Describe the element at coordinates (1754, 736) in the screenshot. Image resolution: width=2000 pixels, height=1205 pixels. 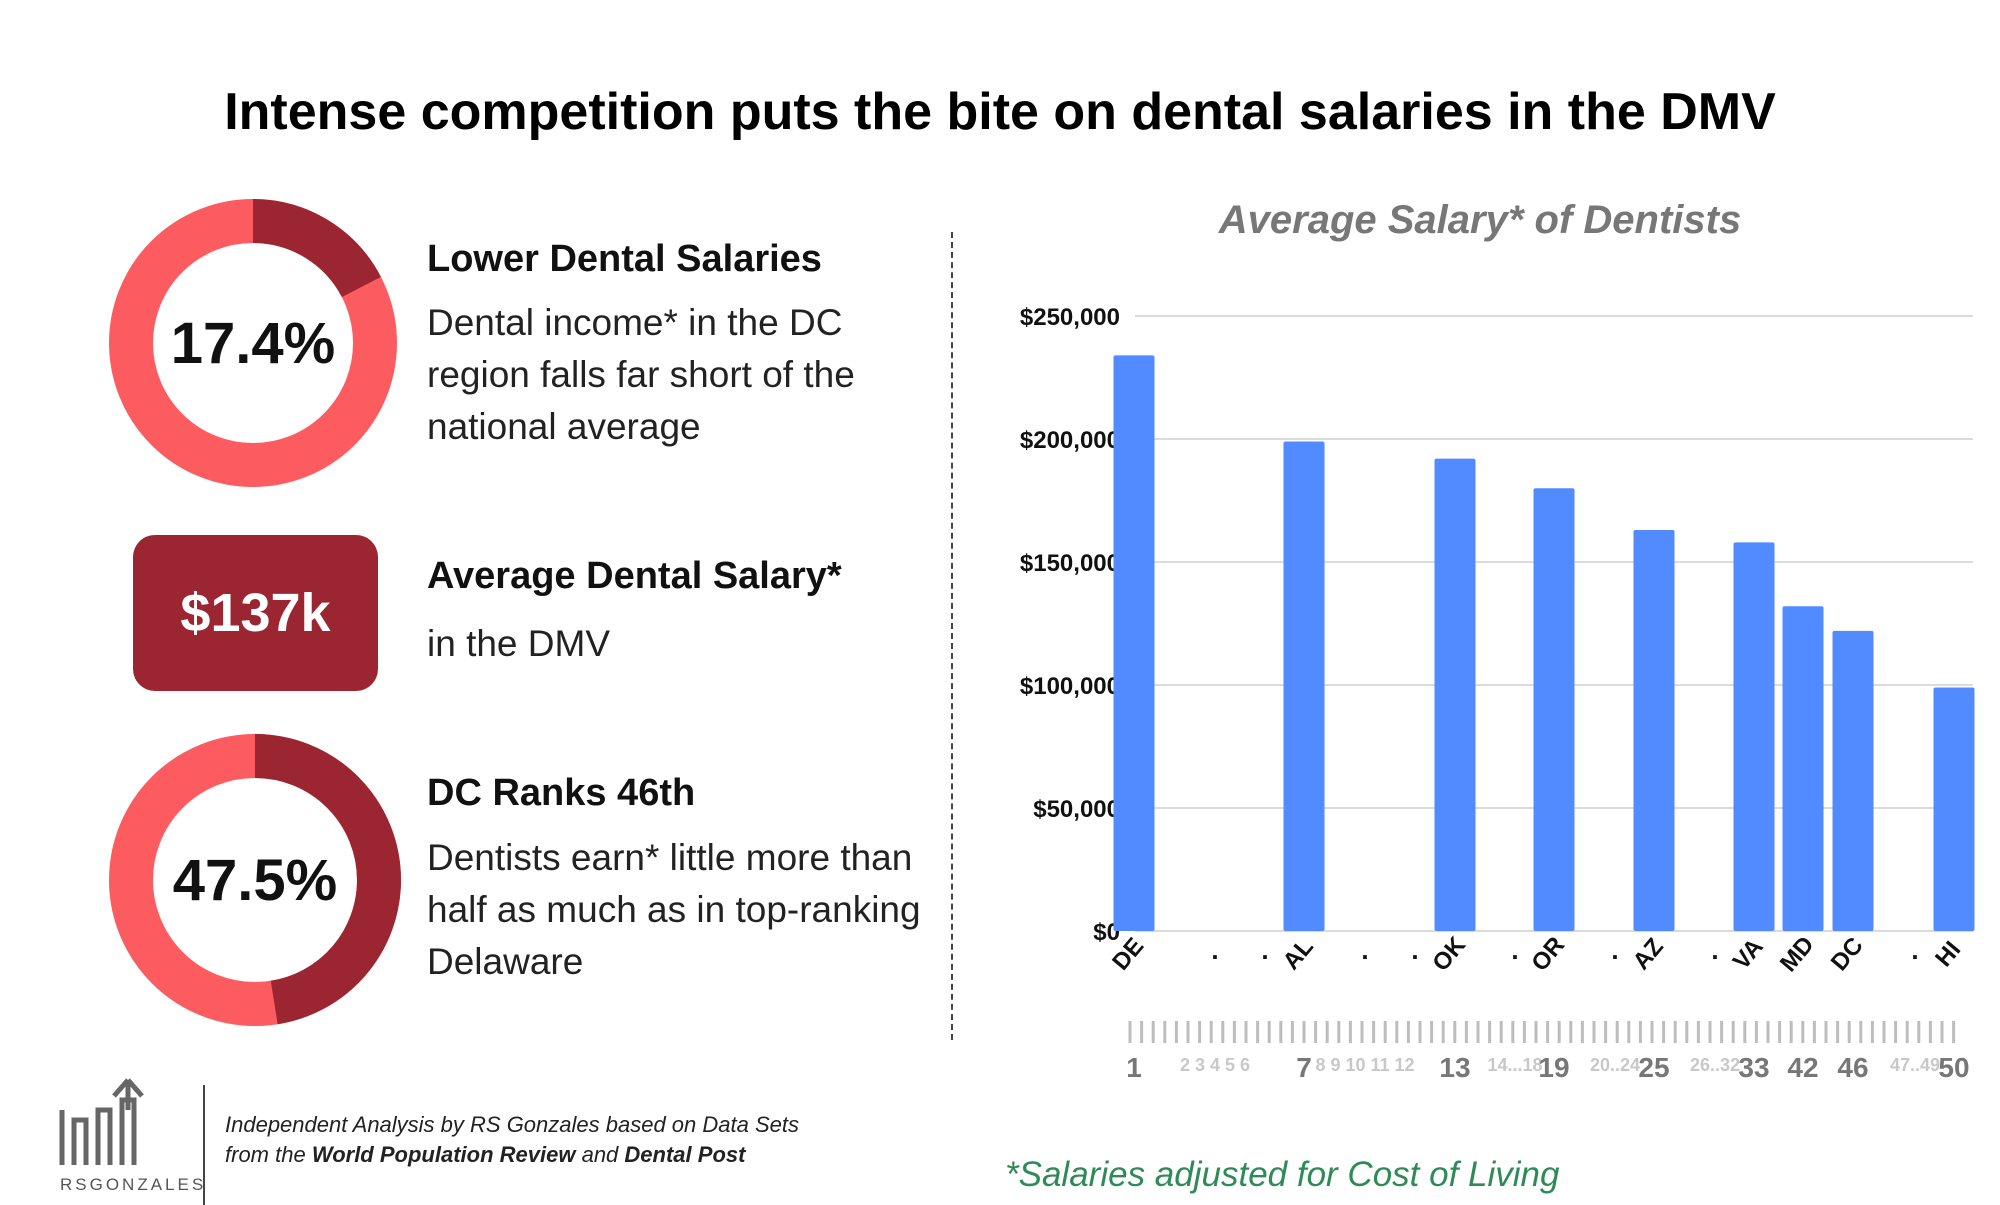
I see `bar-va` at that location.